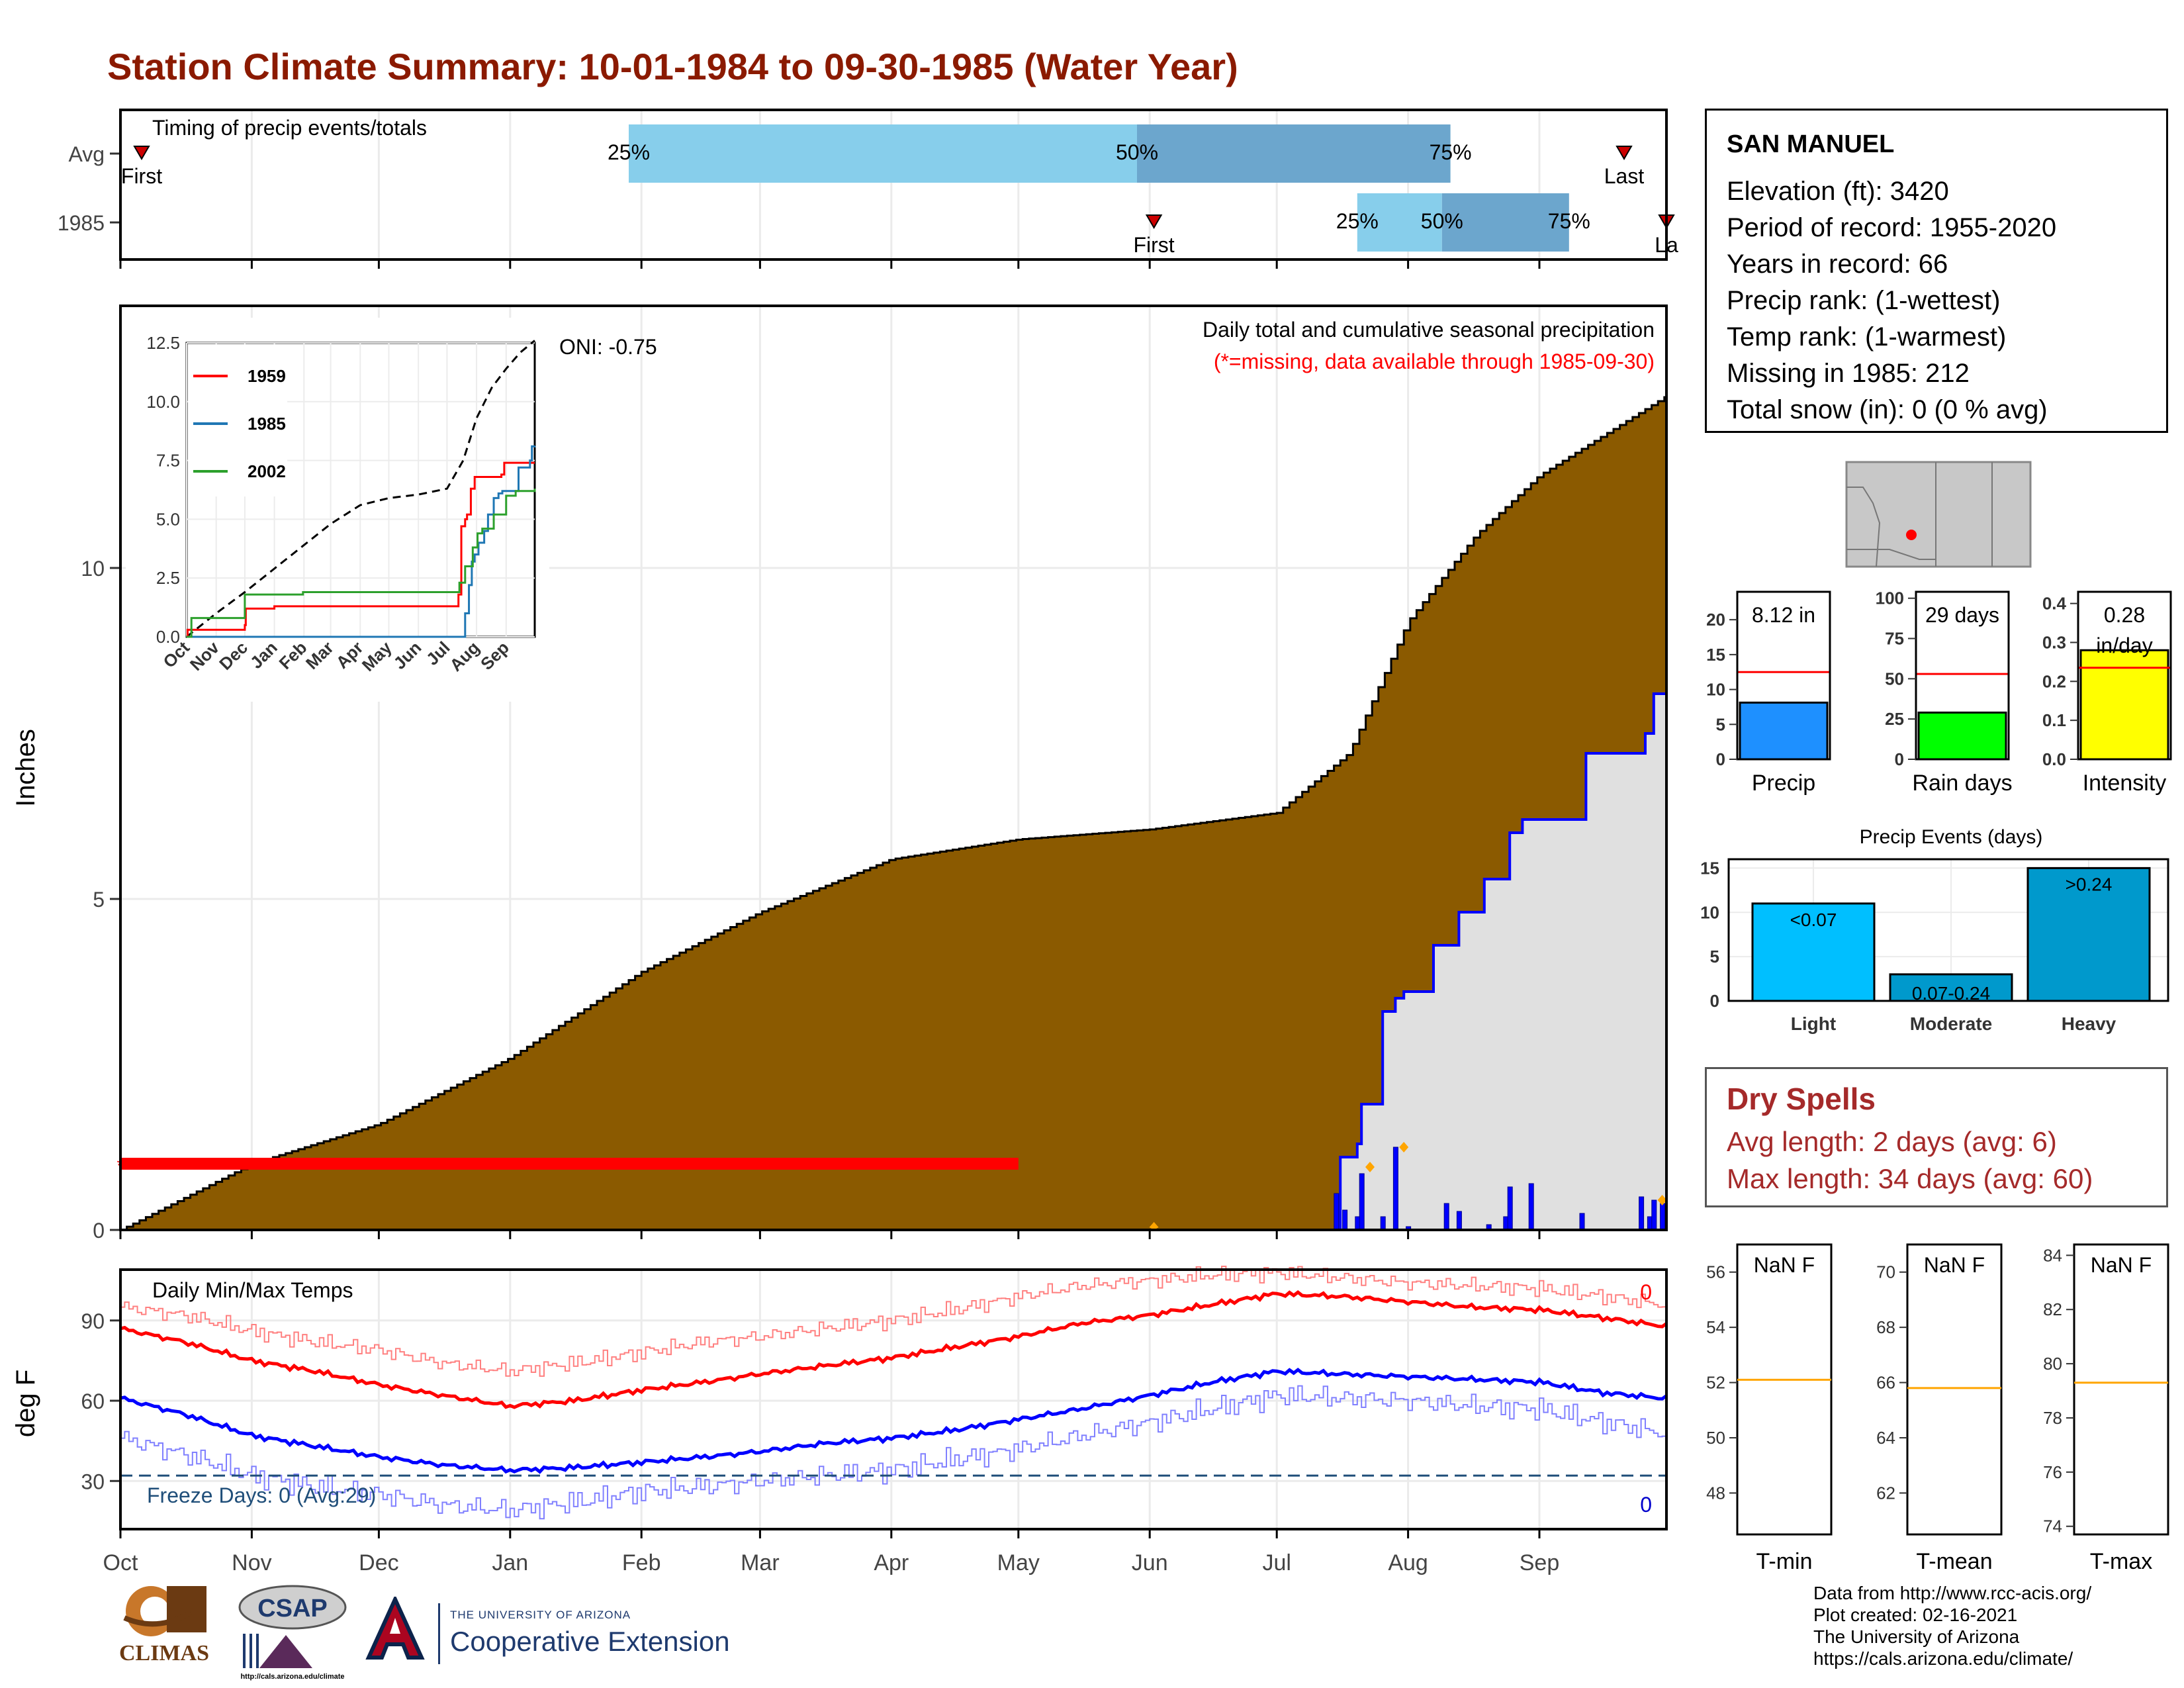 This screenshot has height=1688, width=2184. I want to click on inset-y-tick-label: 12.5, so click(163, 343).